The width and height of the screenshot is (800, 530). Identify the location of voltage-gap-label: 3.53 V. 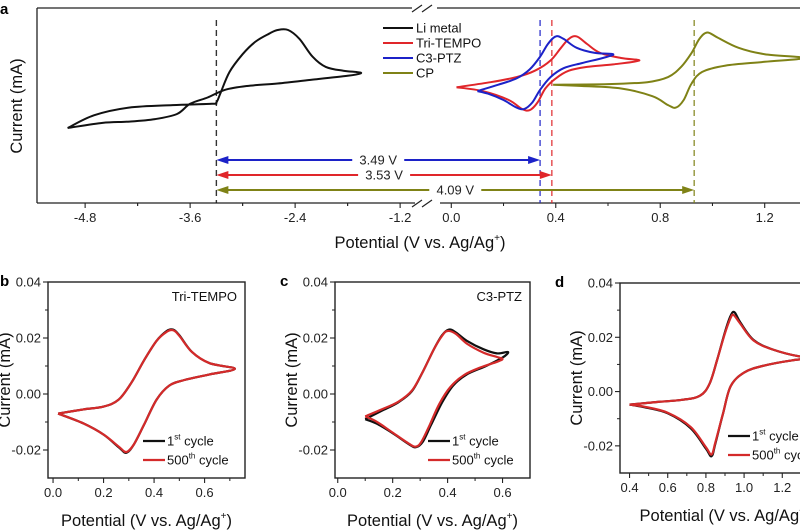
(384, 175).